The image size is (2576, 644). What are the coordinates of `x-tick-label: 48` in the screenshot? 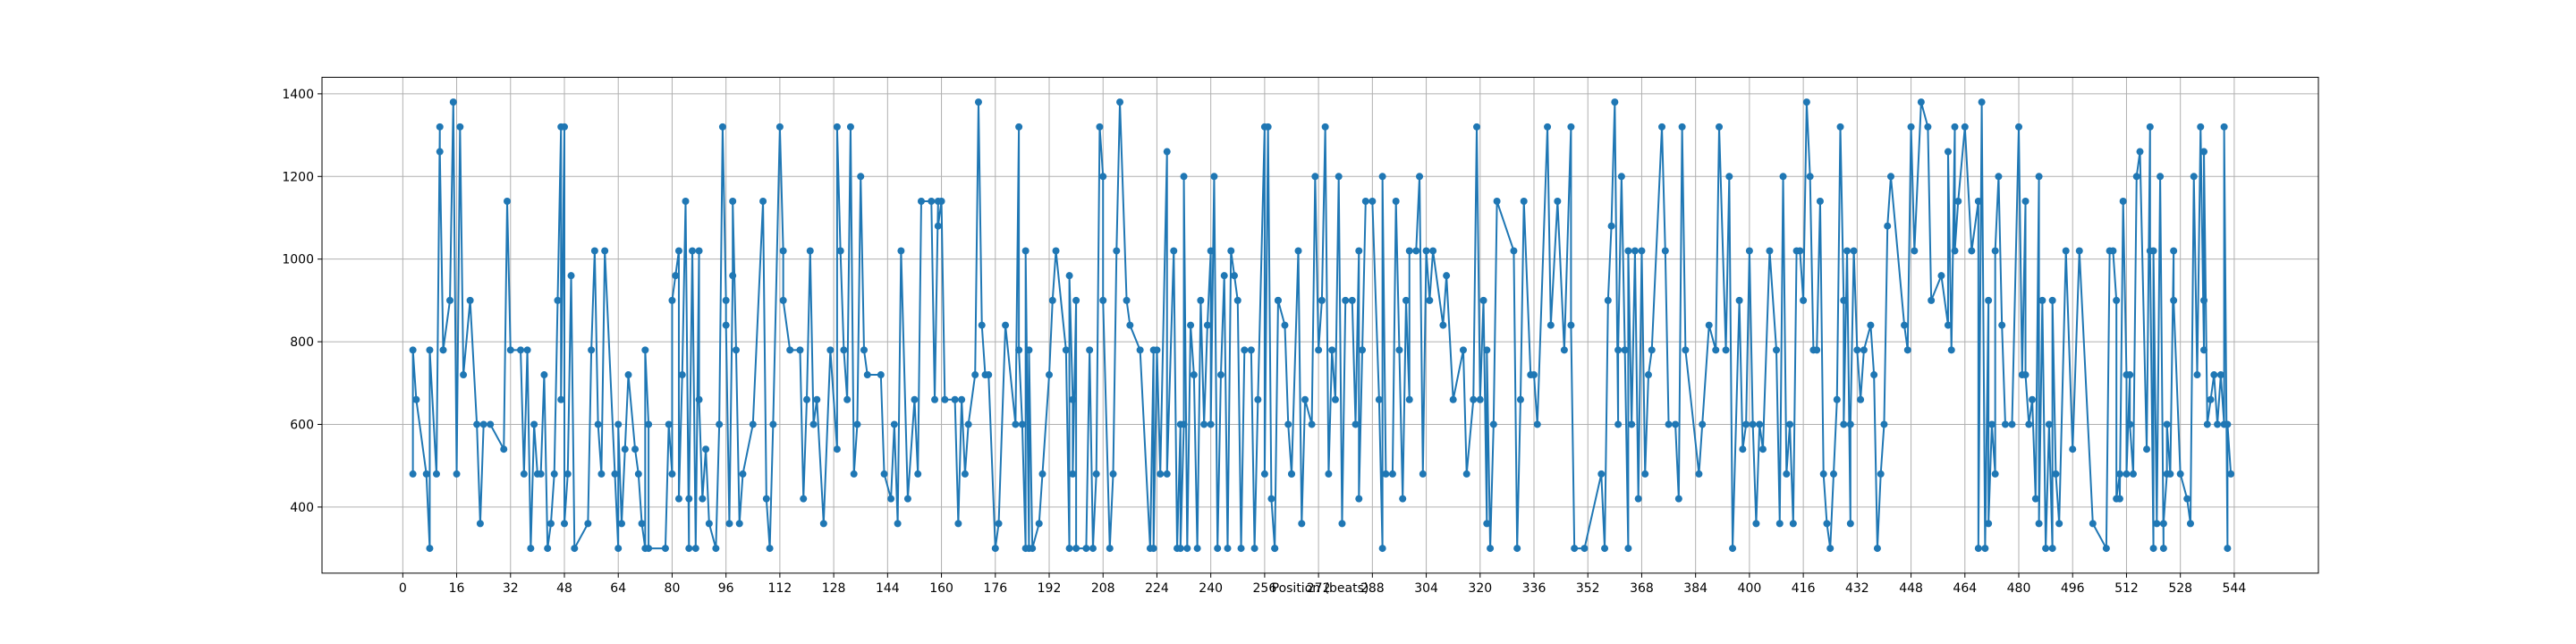 It's located at (564, 588).